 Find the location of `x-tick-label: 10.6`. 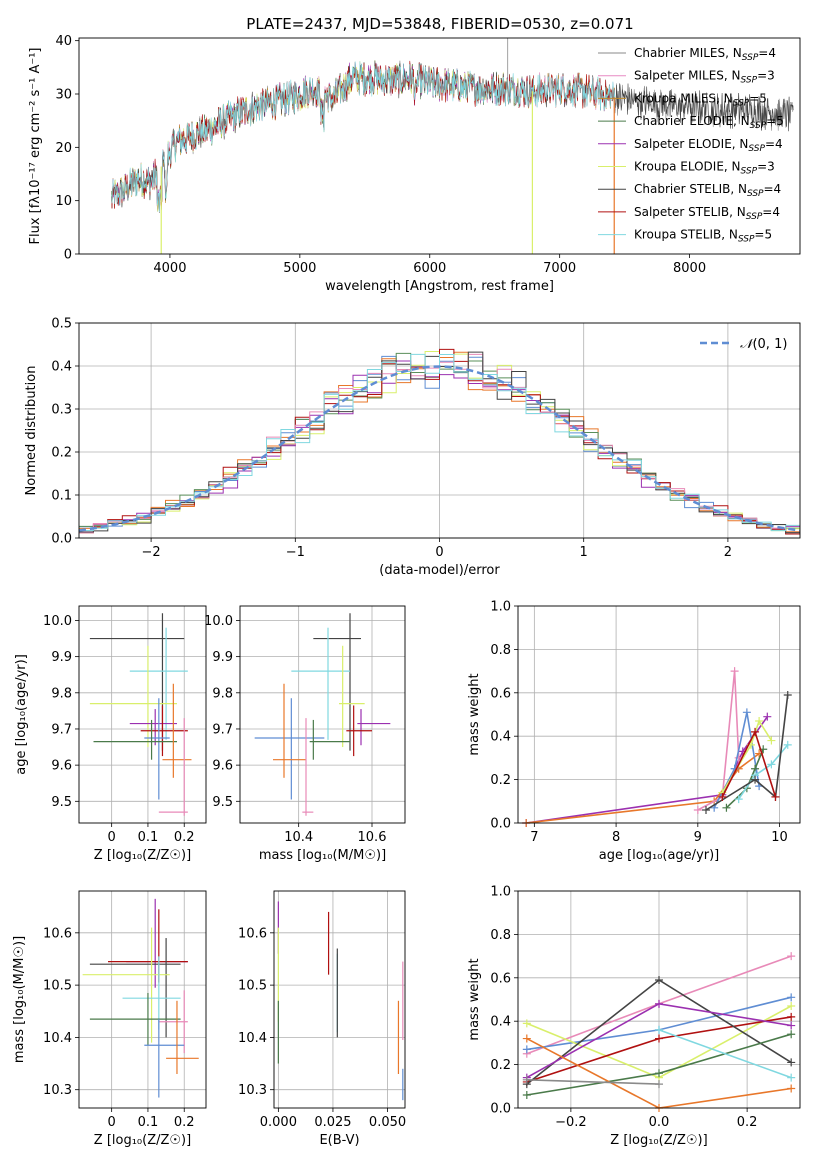

x-tick-label: 10.6 is located at coordinates (372, 837).